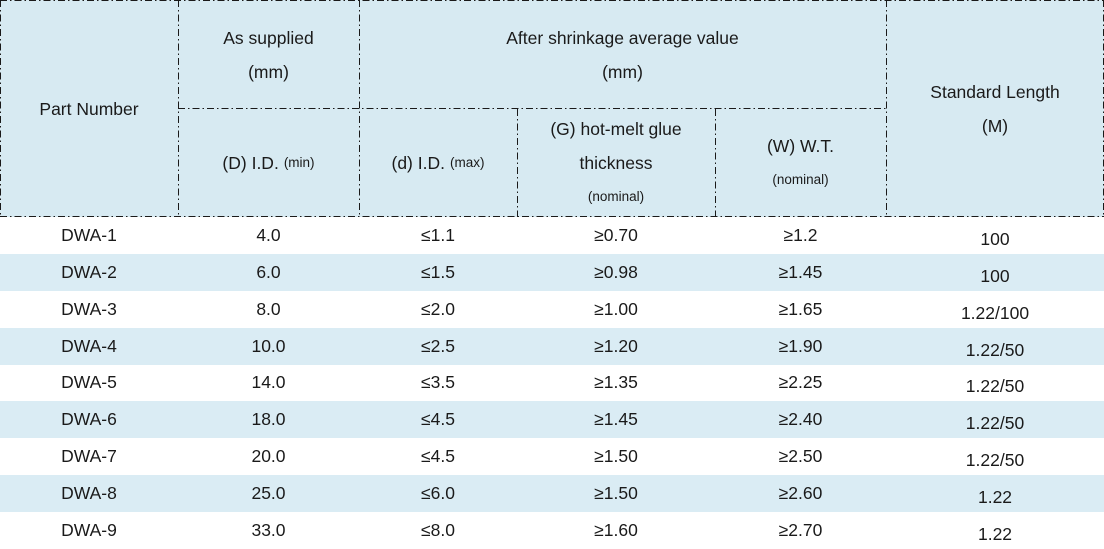 Image resolution: width=1104 pixels, height=549 pixels. I want to click on header-part-number-label: Part Number, so click(89, 108).